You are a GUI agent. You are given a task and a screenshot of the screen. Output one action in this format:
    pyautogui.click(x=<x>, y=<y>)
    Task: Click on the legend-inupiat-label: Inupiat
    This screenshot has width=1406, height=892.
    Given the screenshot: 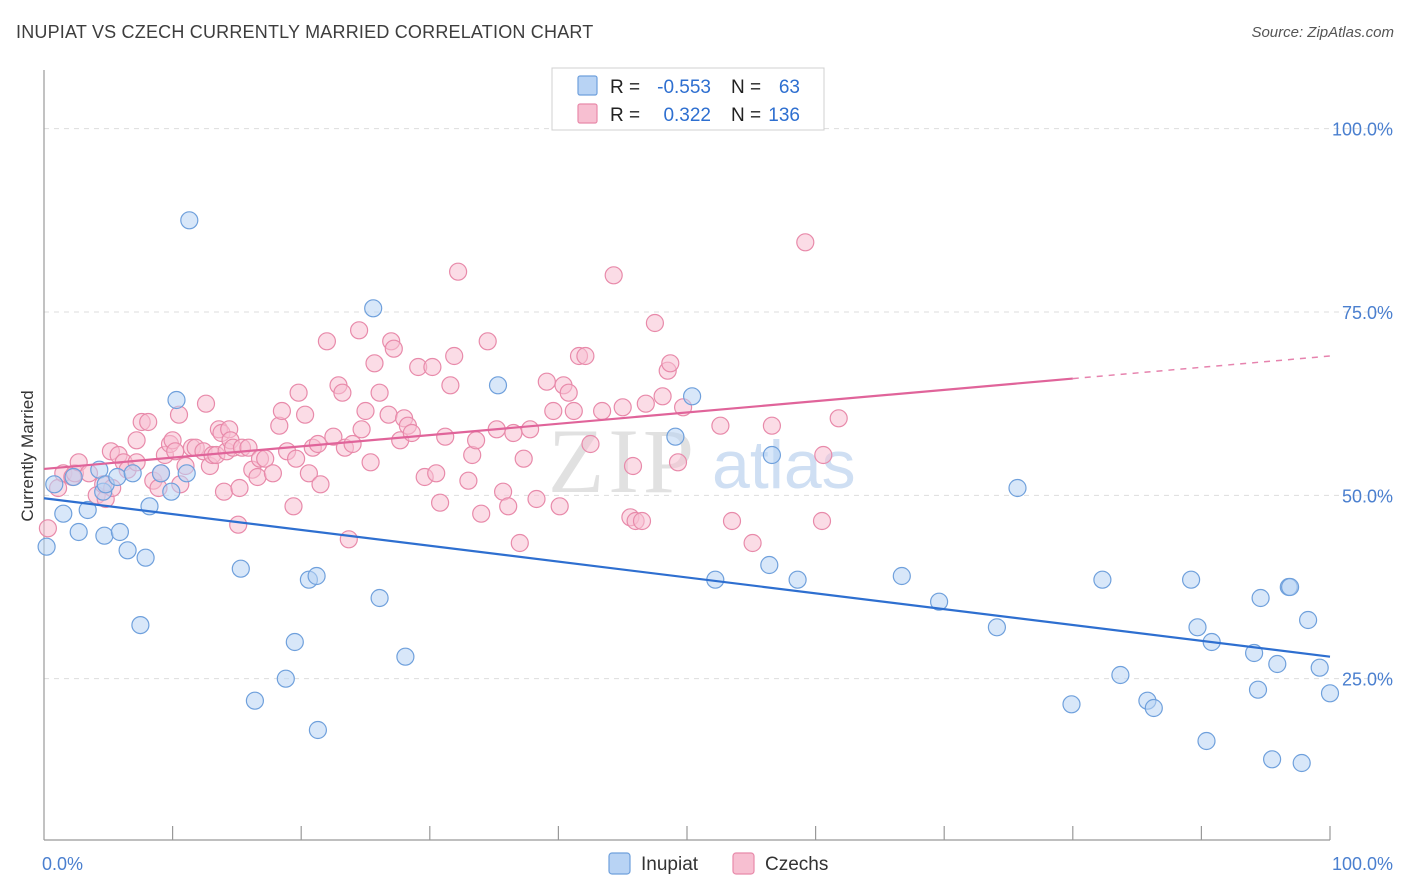 What is the action you would take?
    pyautogui.click(x=670, y=864)
    